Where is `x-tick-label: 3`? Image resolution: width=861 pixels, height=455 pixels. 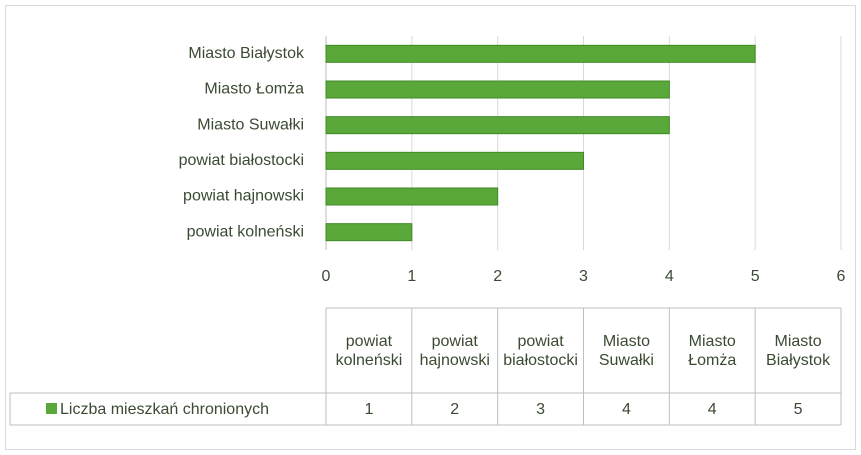 x-tick-label: 3 is located at coordinates (583, 276).